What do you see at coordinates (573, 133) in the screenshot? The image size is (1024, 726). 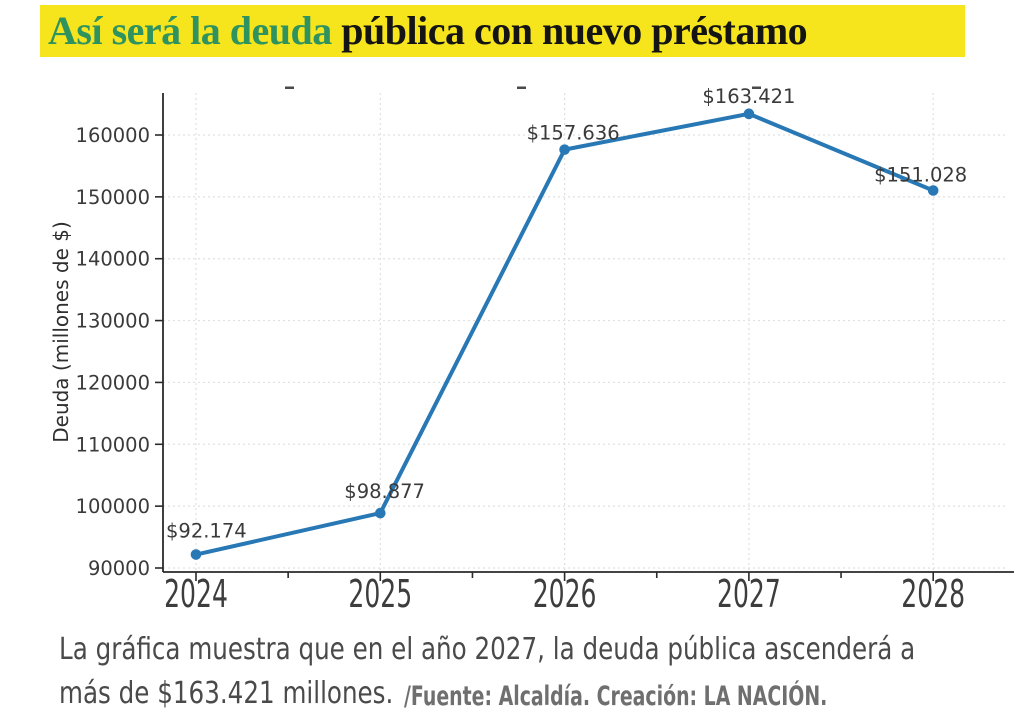 I see `data-point-label: $157.636` at bounding box center [573, 133].